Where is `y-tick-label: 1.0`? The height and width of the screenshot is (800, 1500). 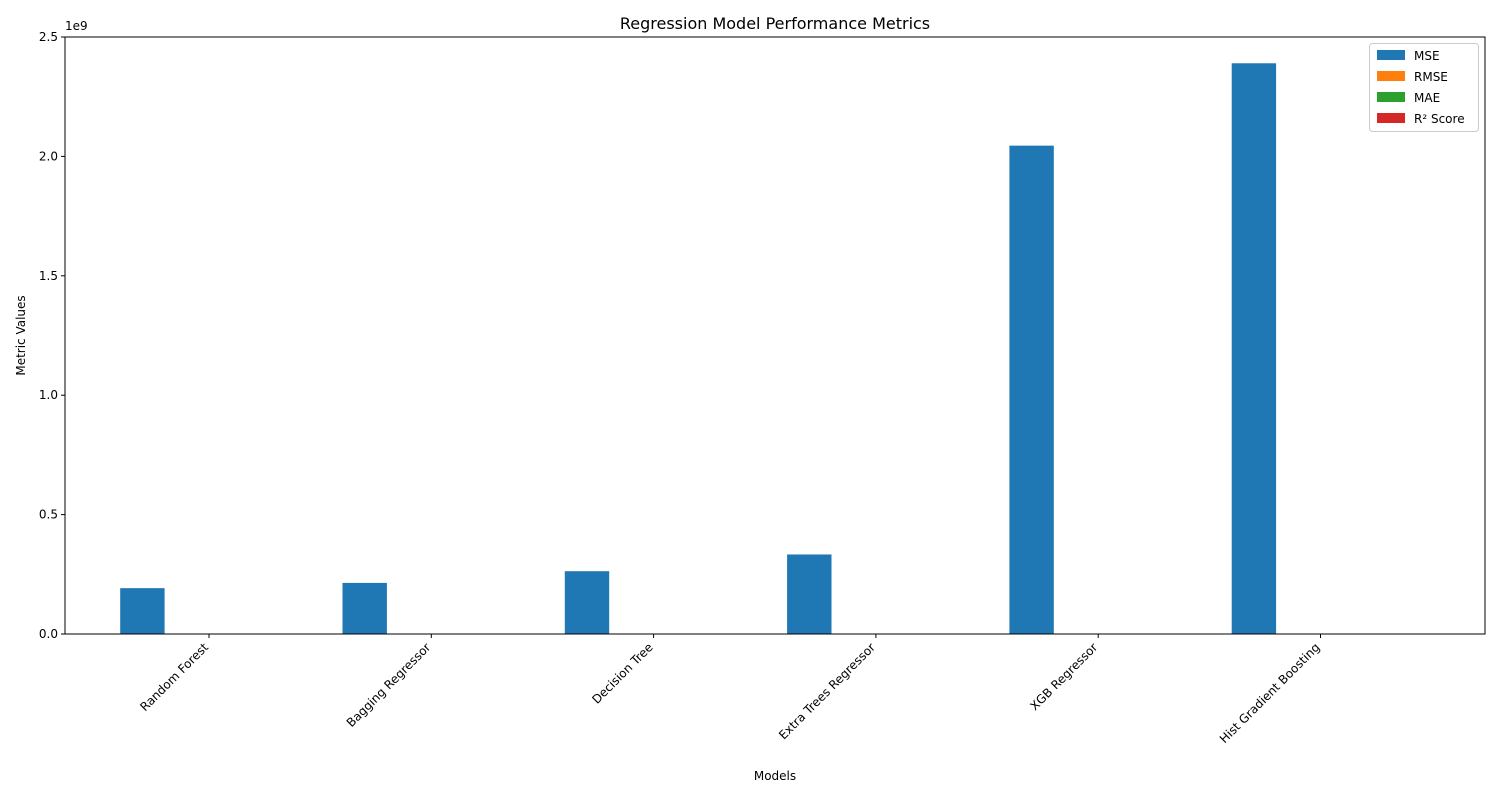
y-tick-label: 1.0 is located at coordinates (48, 395).